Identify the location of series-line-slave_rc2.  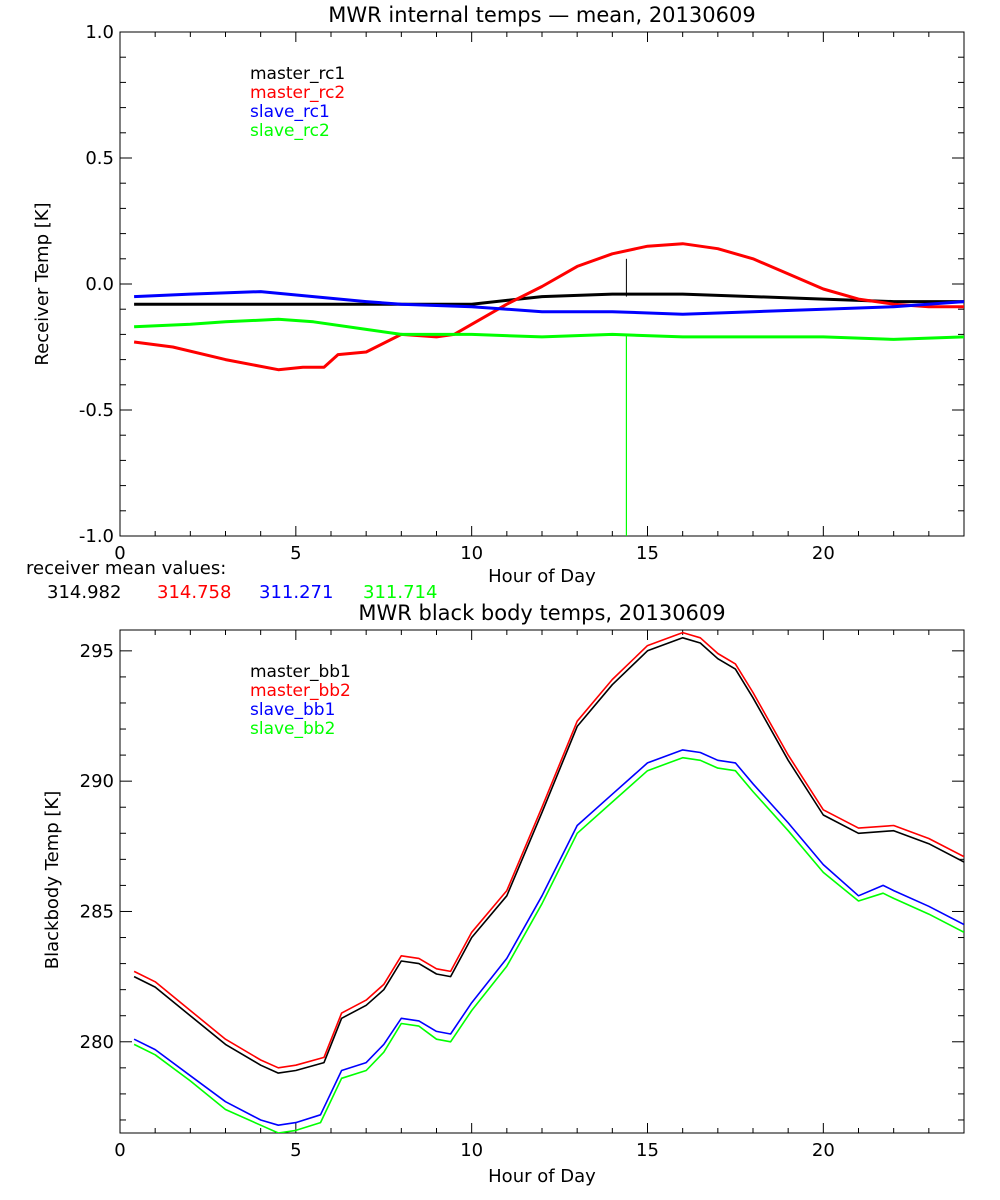
(549, 329).